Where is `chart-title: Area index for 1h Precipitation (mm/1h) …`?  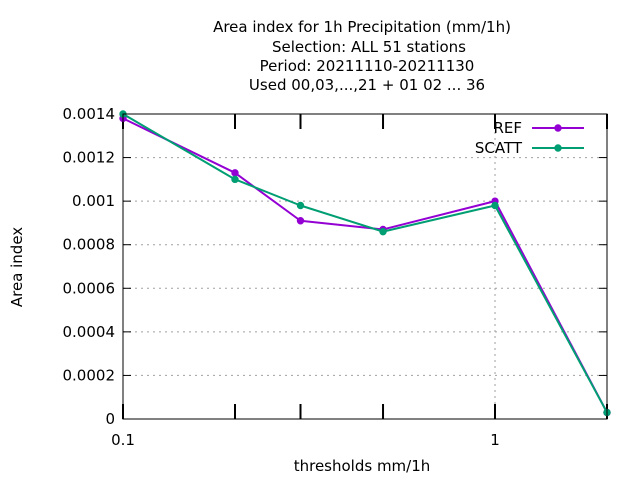 chart-title: Area index for 1h Precipitation (mm/1h) … is located at coordinates (362, 56).